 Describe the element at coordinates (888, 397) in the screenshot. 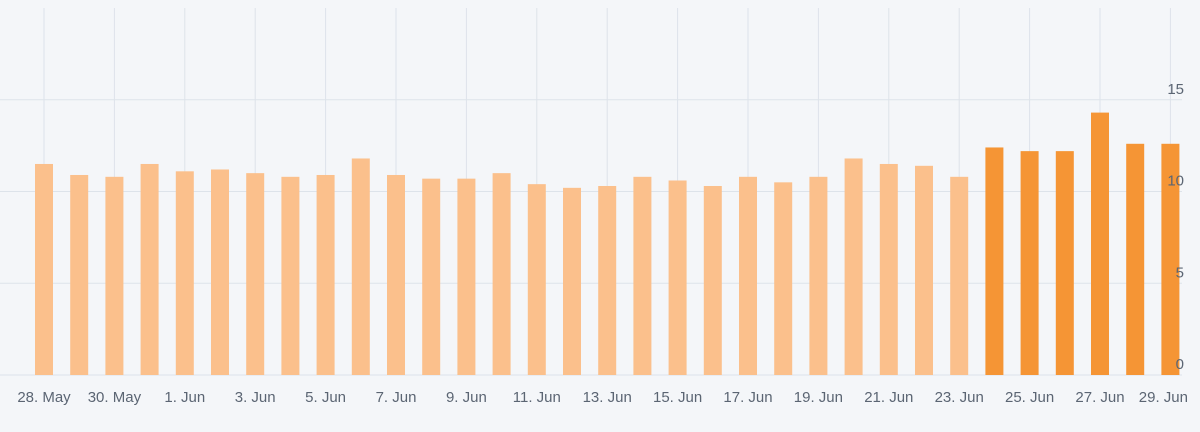

I see `x-tick-label: 21. Jun` at that location.